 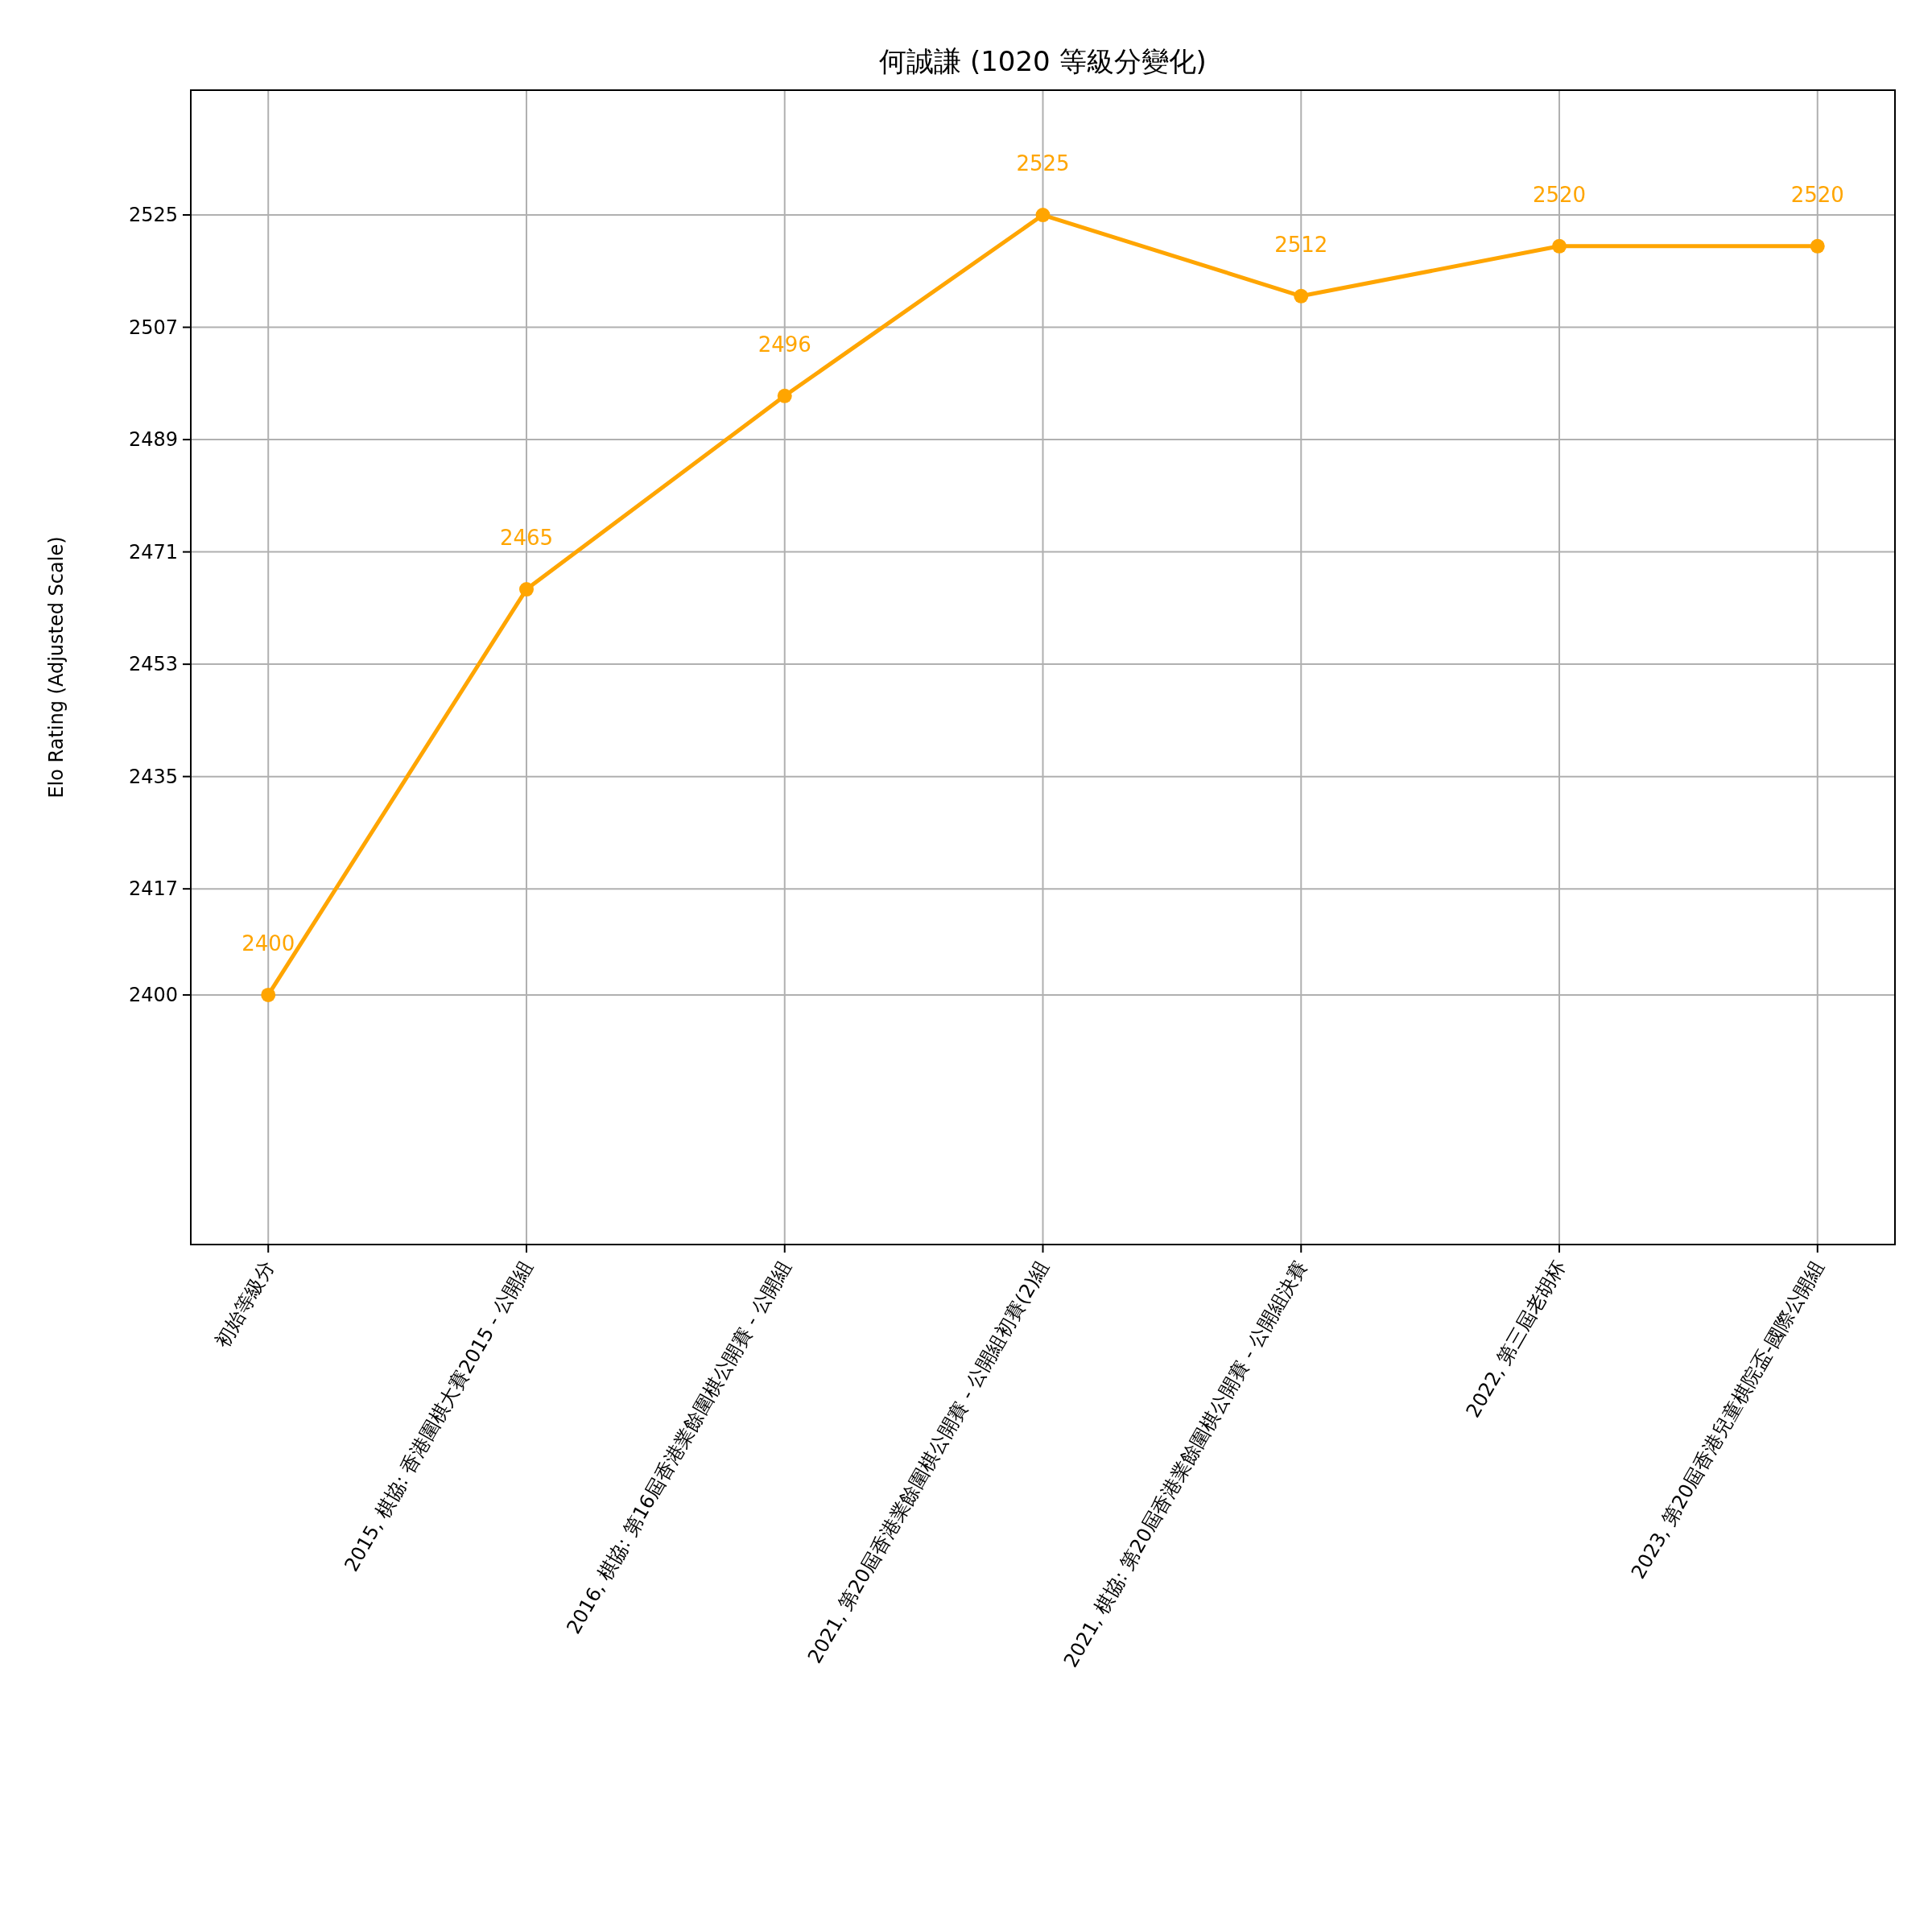 What do you see at coordinates (784, 344) in the screenshot?
I see `data-label: 2496` at bounding box center [784, 344].